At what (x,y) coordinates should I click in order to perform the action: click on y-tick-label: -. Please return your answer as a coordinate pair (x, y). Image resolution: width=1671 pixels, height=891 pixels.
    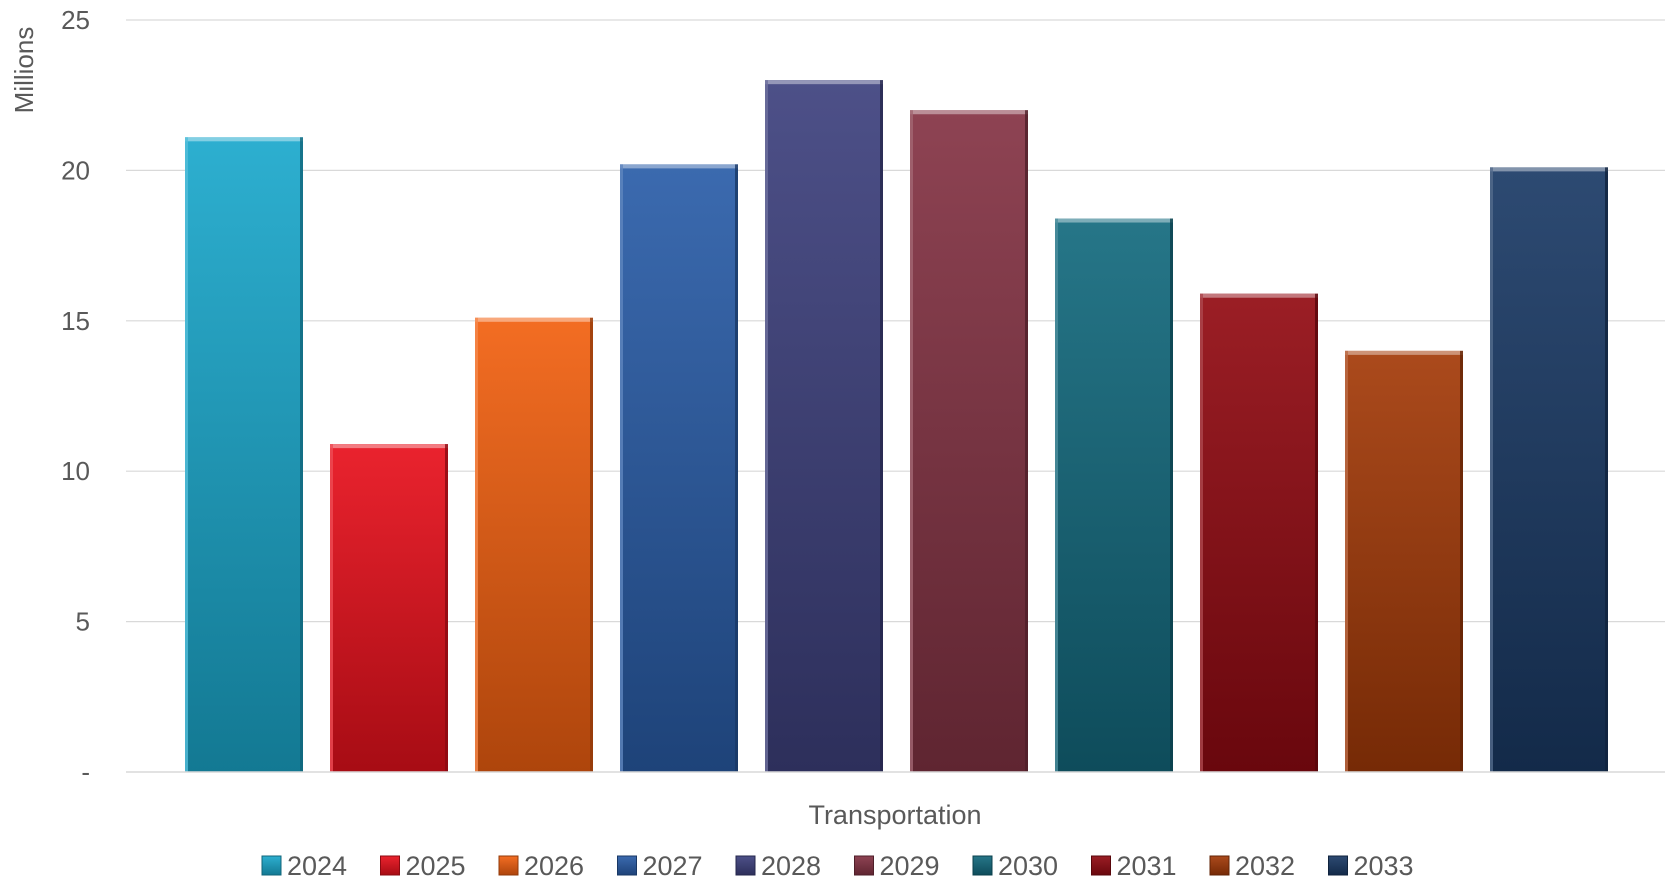
    Looking at the image, I should click on (85, 772).